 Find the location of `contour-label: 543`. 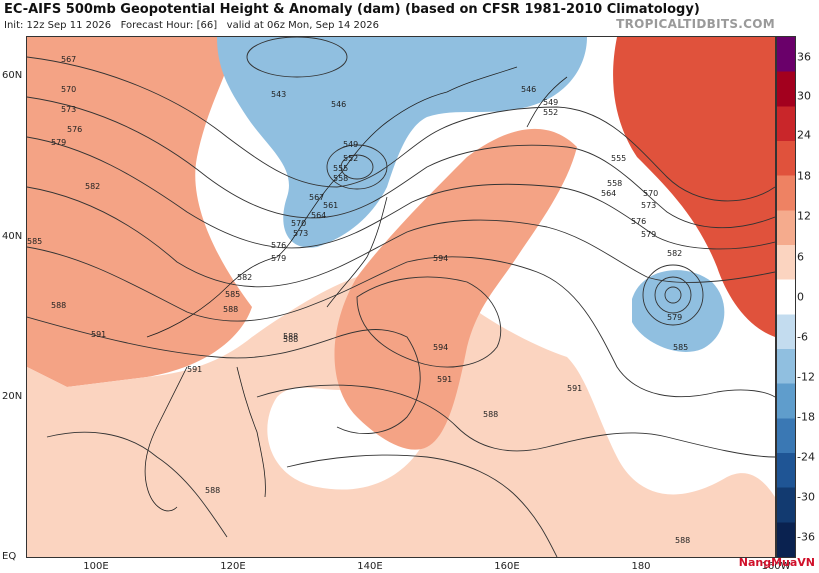

contour-label: 543 is located at coordinates (278, 94).